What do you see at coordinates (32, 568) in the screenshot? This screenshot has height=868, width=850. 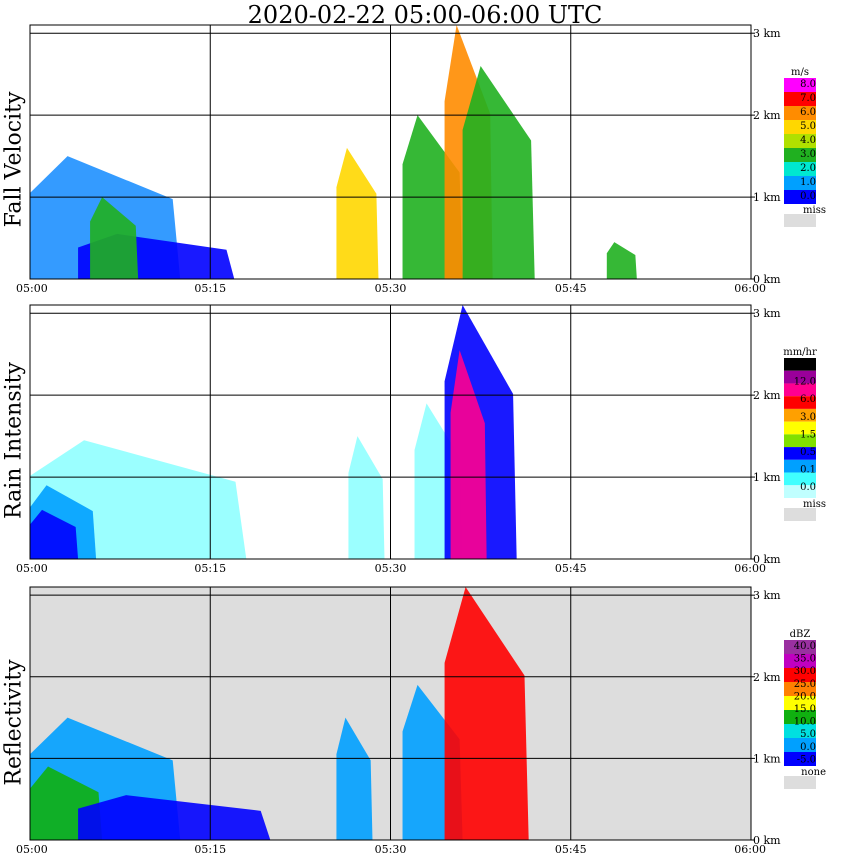 I see `panel-1-xtick-label-0: 05:00` at bounding box center [32, 568].